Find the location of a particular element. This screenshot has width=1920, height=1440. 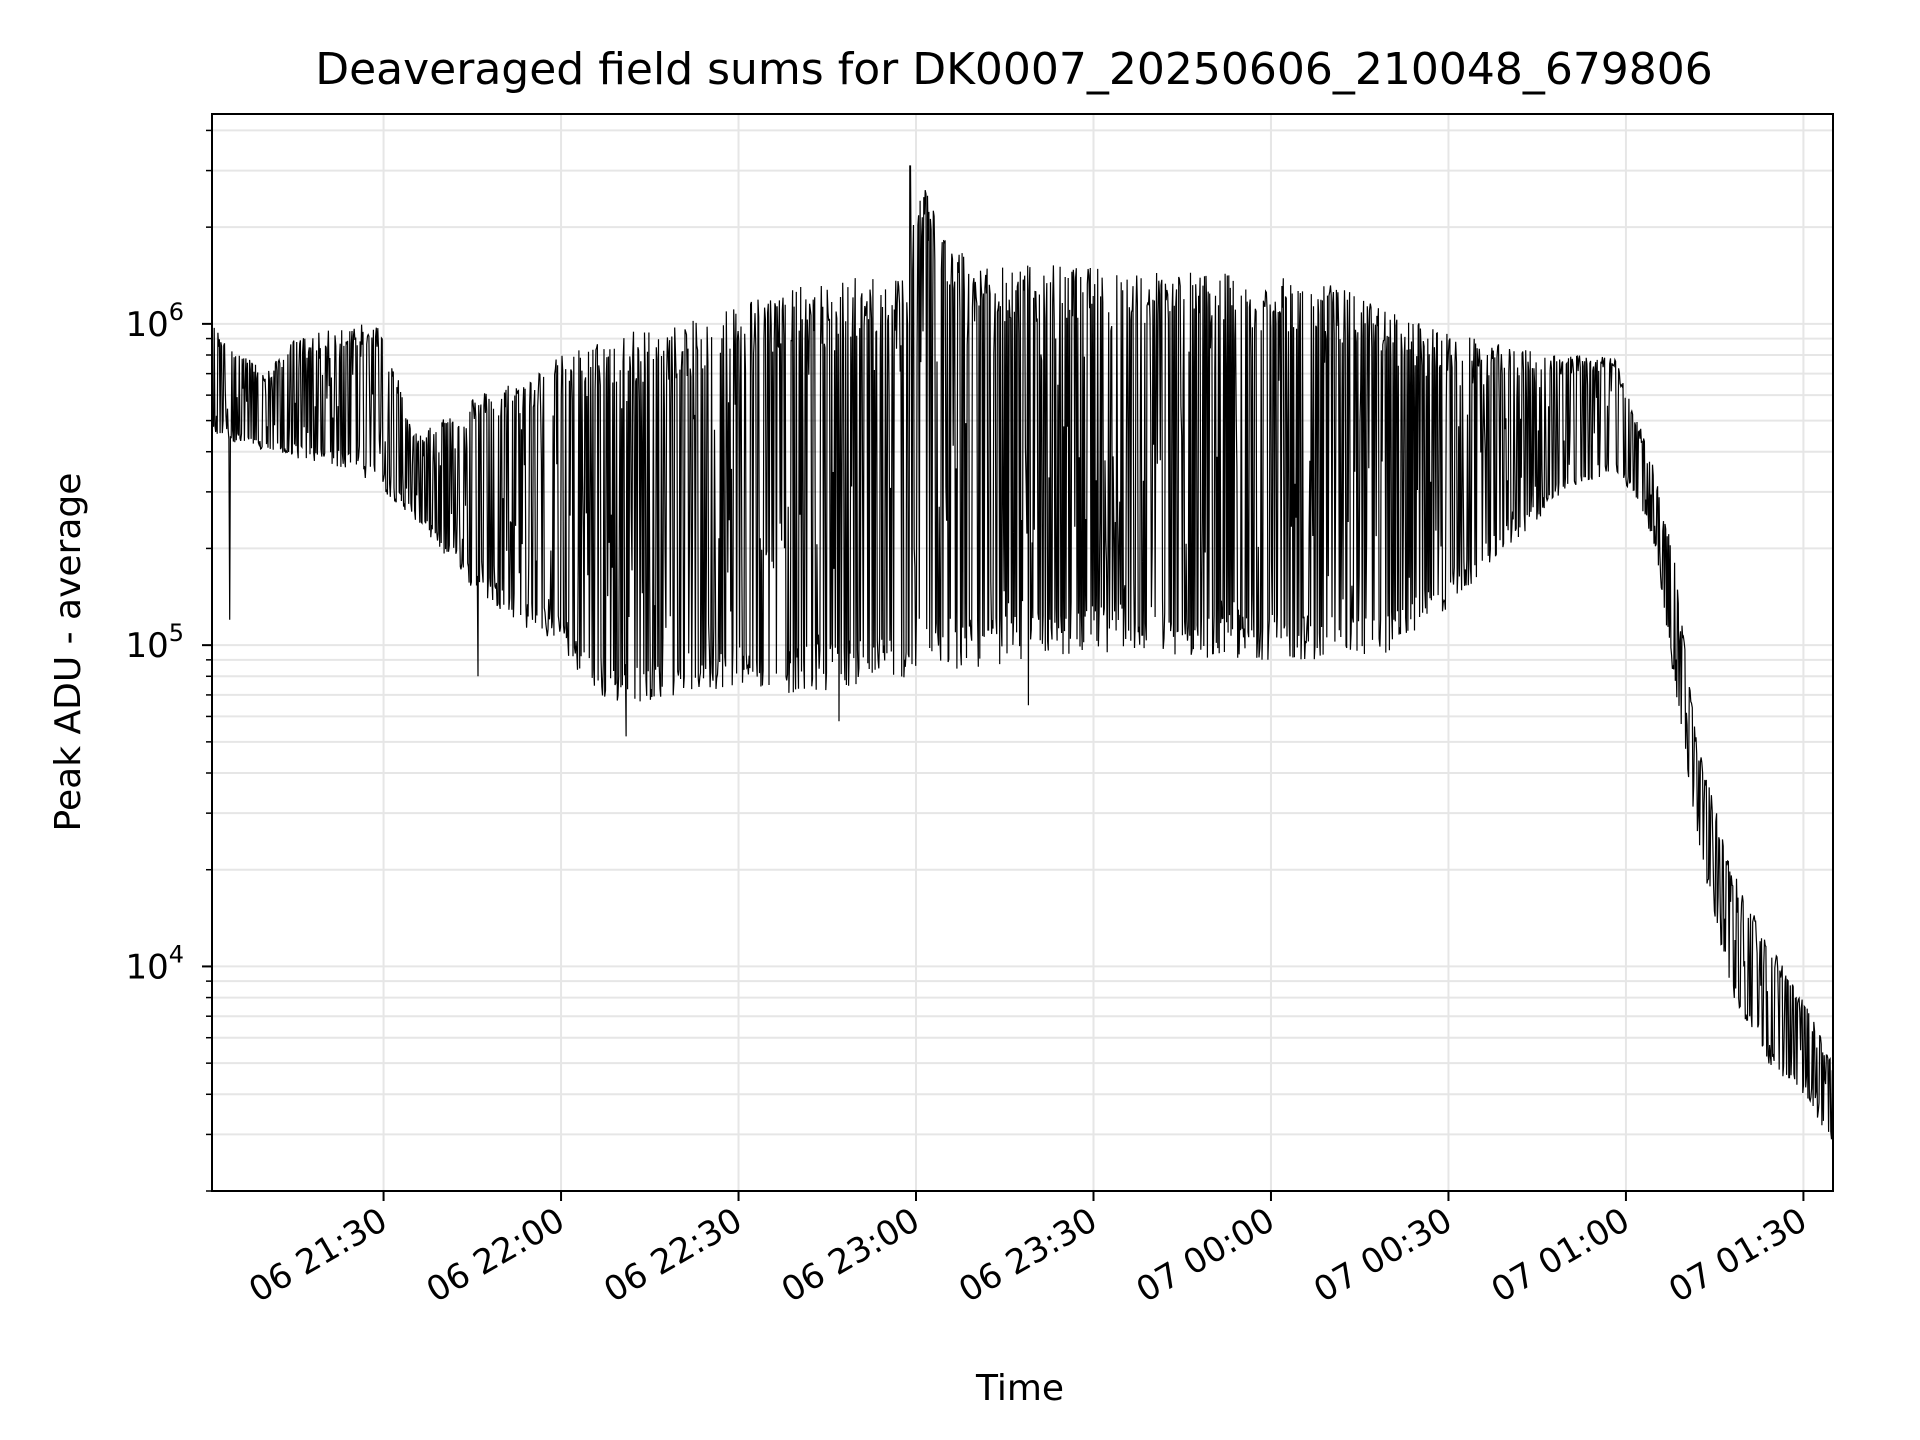

y-axis-label: Peak ADU - average is located at coordinates (68, 652).